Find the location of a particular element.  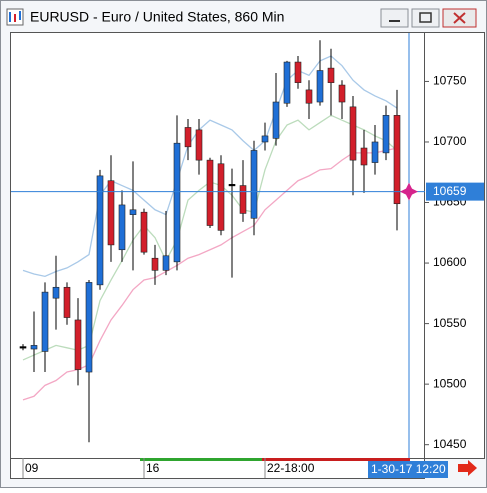

crosshair-time-label: 1-30-17 12:20 is located at coordinates (408, 469).